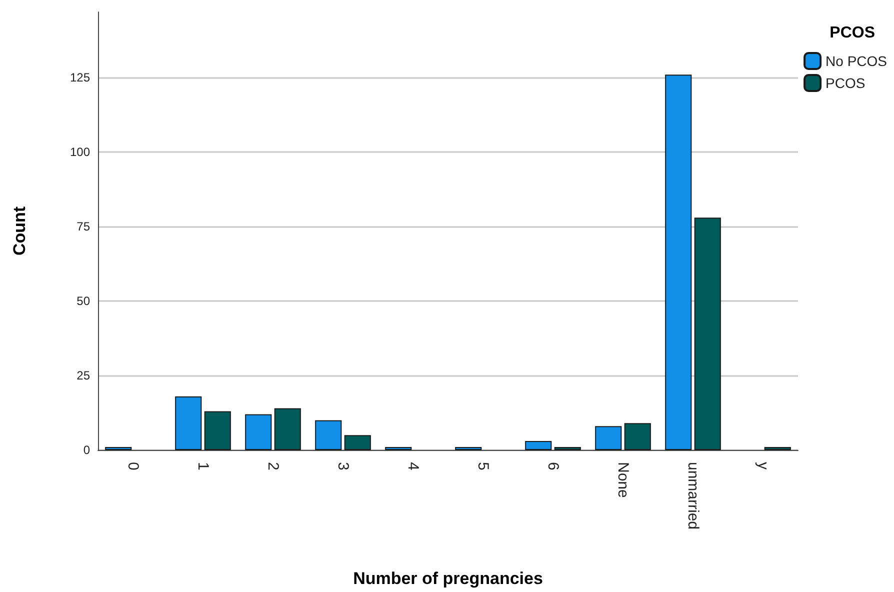 The image size is (894, 592). I want to click on x-tick-label: 5, so click(483, 466).